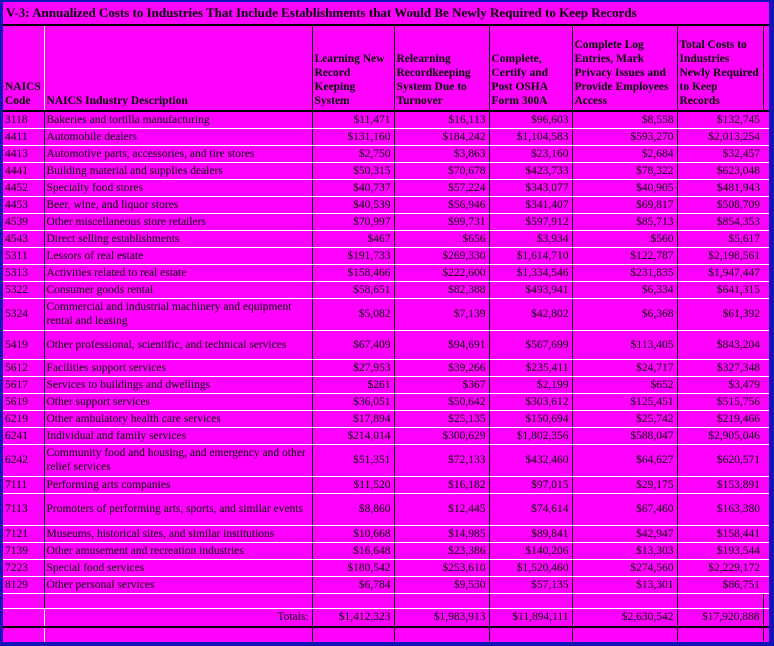 The width and height of the screenshot is (774, 646). I want to click on relearning-cost-cell: $300,629, so click(441, 436).